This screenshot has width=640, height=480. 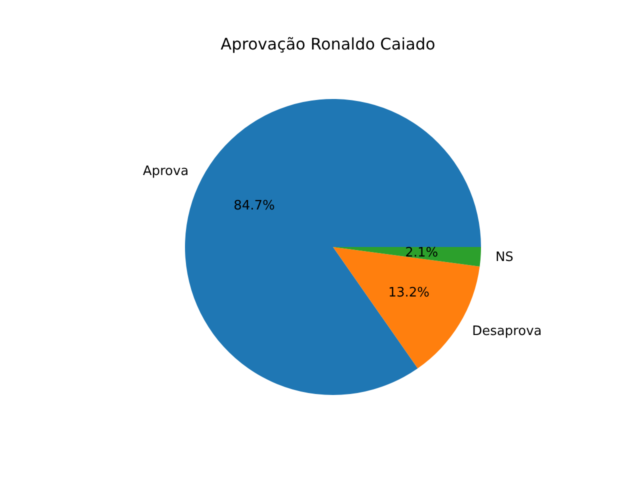 I want to click on slice-label: NS, so click(x=504, y=258).